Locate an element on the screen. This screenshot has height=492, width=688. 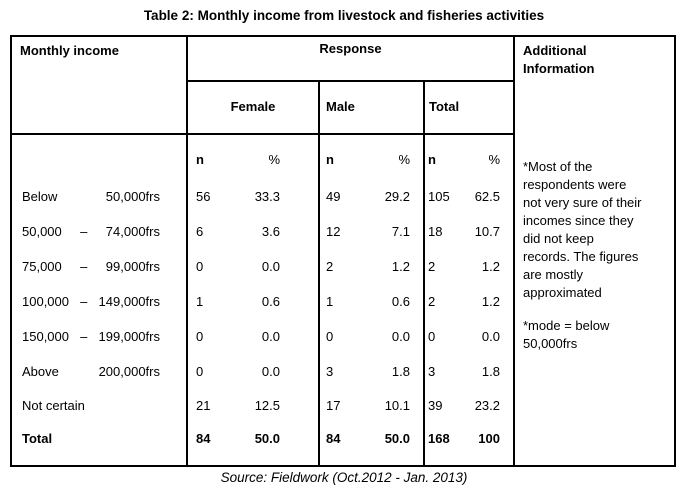
pct-value: 3.6 is located at coordinates (270, 231).